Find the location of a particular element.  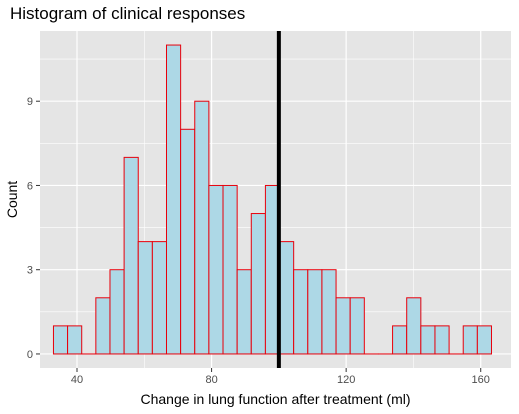

x-tick-label: 40 is located at coordinates (77, 380).